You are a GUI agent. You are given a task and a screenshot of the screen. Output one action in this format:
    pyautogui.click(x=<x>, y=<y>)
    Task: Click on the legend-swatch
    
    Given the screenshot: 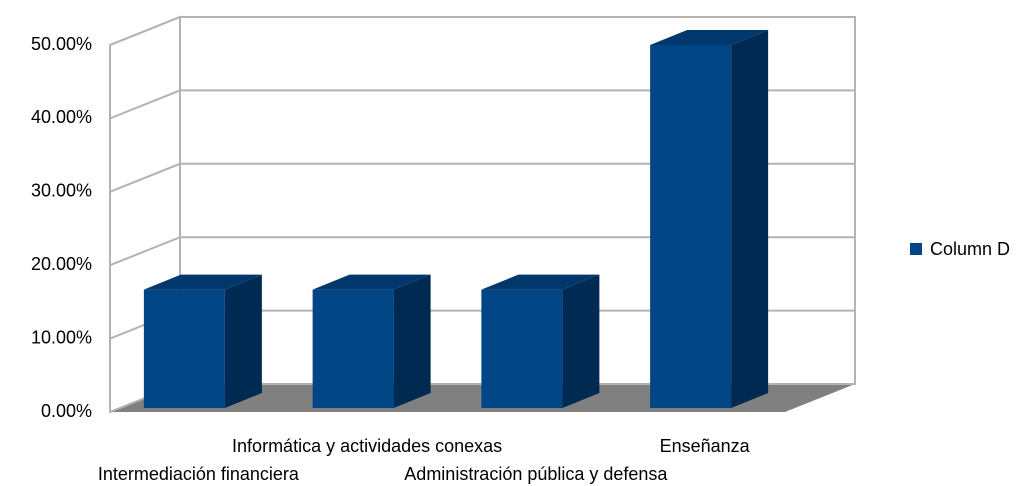 What is the action you would take?
    pyautogui.click(x=916, y=249)
    